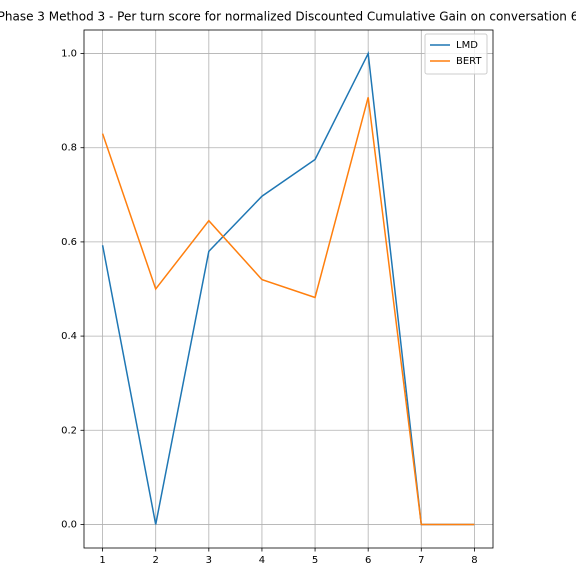  Describe the element at coordinates (69, 430) in the screenshot. I see `y-tick-label: 0.2` at that location.